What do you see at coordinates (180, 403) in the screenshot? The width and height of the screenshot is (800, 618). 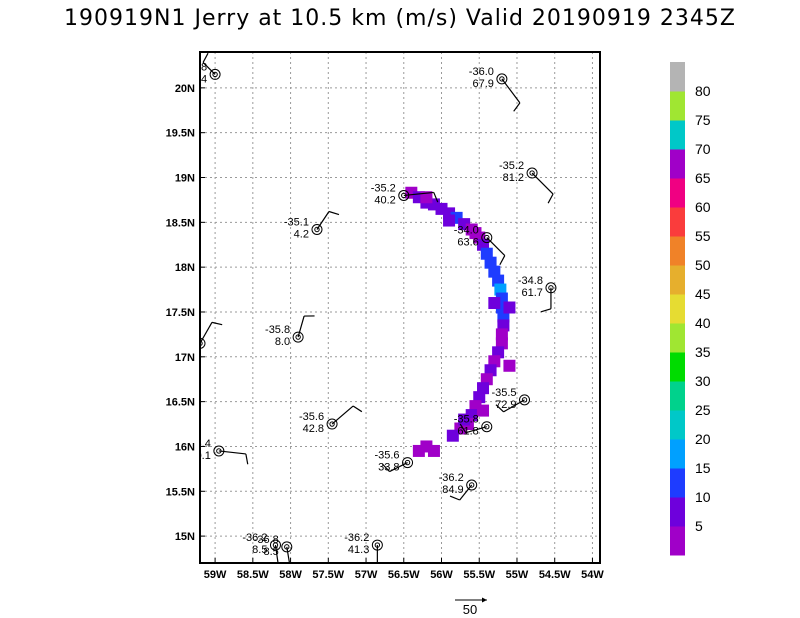 I see `y-tick-label: 16.5N` at bounding box center [180, 403].